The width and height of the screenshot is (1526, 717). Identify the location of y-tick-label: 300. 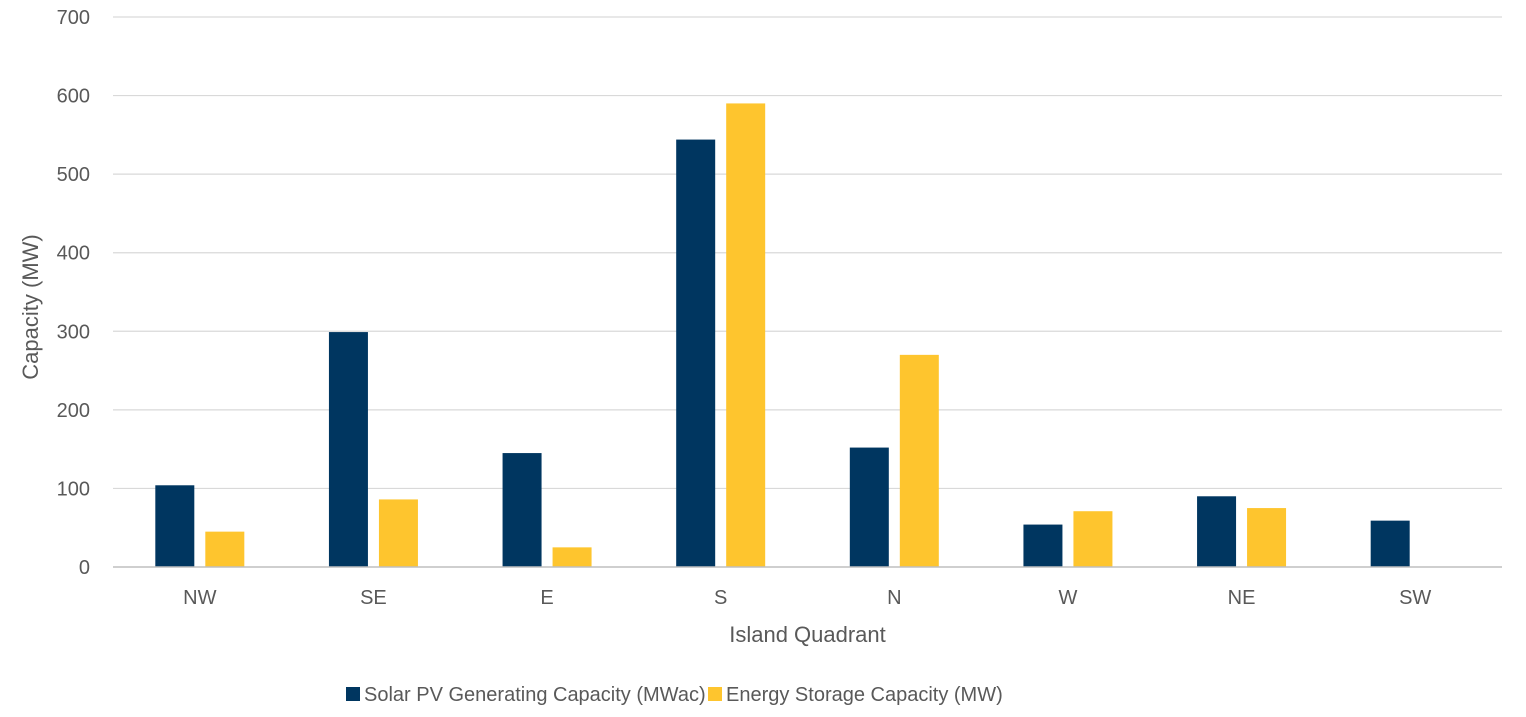
(73, 332).